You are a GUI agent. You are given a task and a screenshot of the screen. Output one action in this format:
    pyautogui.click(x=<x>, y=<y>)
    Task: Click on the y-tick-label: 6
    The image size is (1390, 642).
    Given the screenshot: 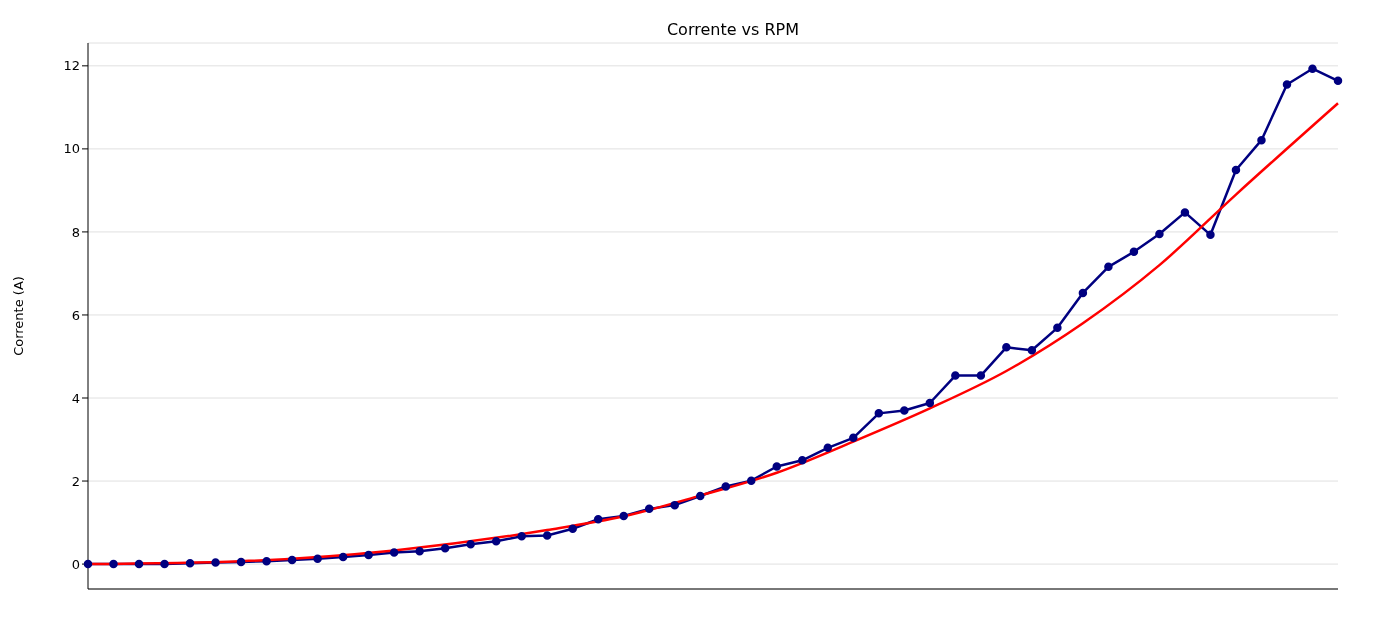 What is the action you would take?
    pyautogui.click(x=75, y=315)
    